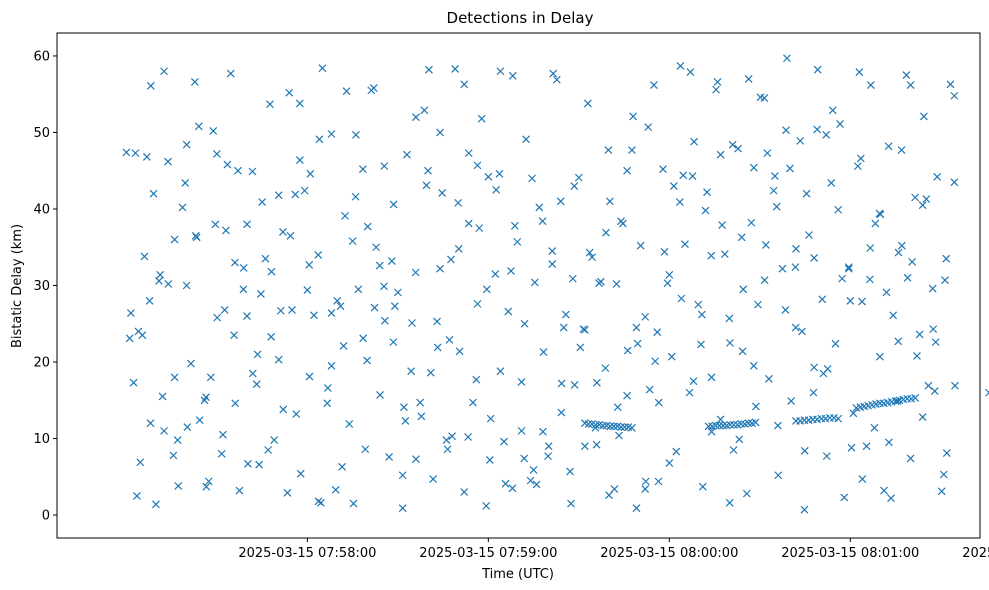 This screenshot has width=989, height=590. Describe the element at coordinates (41, 439) in the screenshot. I see `y-tick-label: 10` at that location.